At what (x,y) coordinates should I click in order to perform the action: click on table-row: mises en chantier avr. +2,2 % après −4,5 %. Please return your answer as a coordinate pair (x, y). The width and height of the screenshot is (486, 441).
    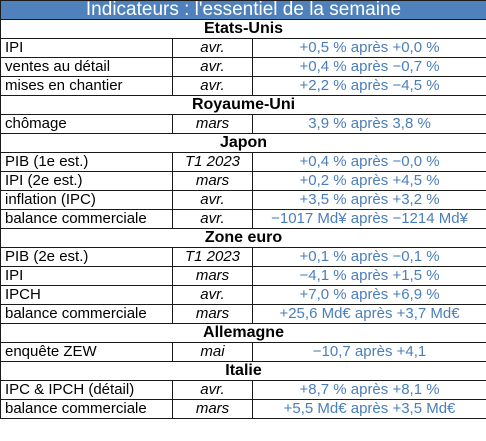
    Looking at the image, I should click on (243, 86).